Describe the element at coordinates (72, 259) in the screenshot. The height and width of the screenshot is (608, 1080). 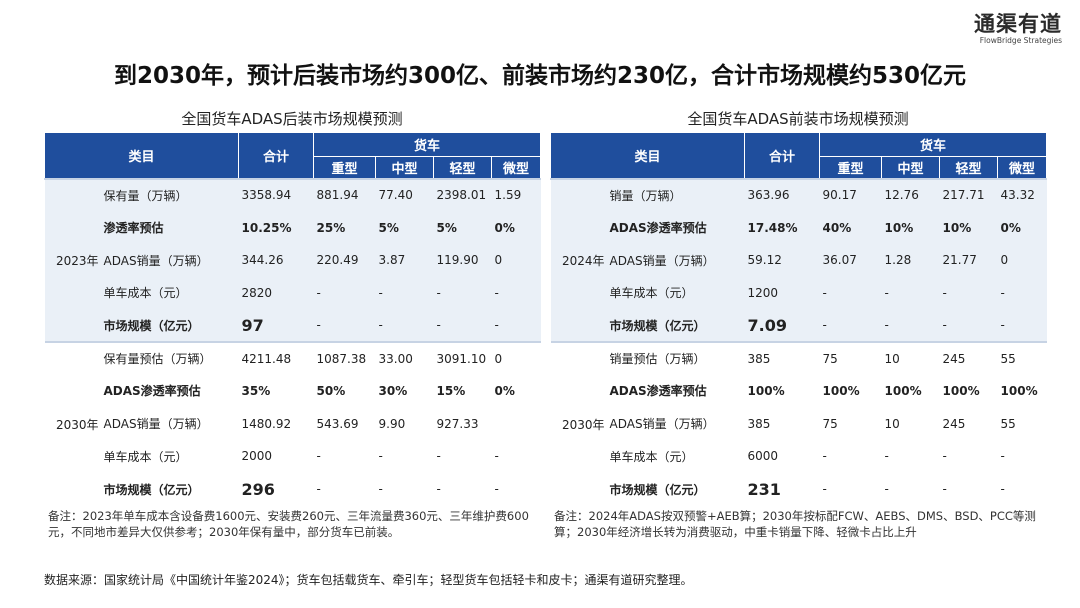
I see `year-label: 2023年` at that location.